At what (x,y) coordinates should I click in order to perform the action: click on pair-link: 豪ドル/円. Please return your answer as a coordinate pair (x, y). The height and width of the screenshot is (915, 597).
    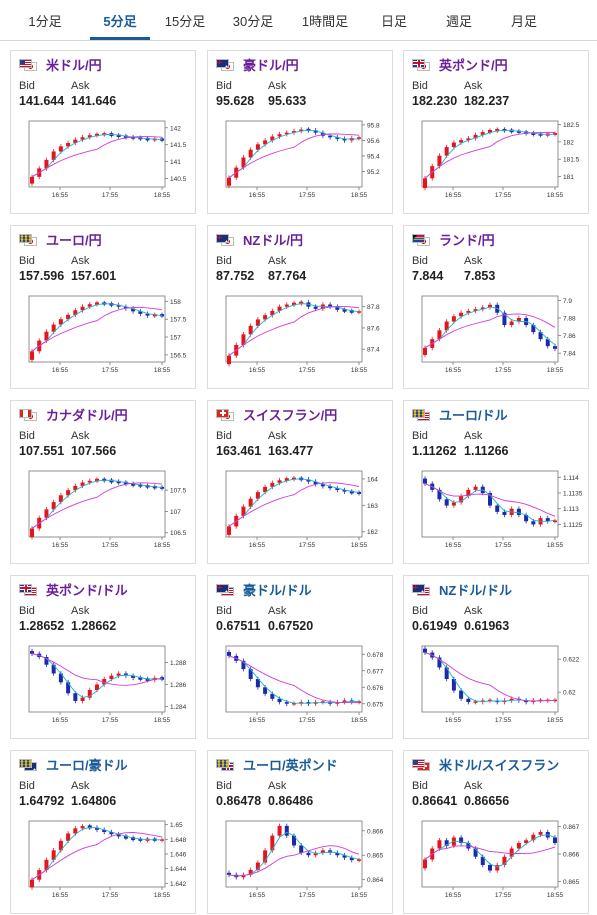
    Looking at the image, I should click on (257, 64).